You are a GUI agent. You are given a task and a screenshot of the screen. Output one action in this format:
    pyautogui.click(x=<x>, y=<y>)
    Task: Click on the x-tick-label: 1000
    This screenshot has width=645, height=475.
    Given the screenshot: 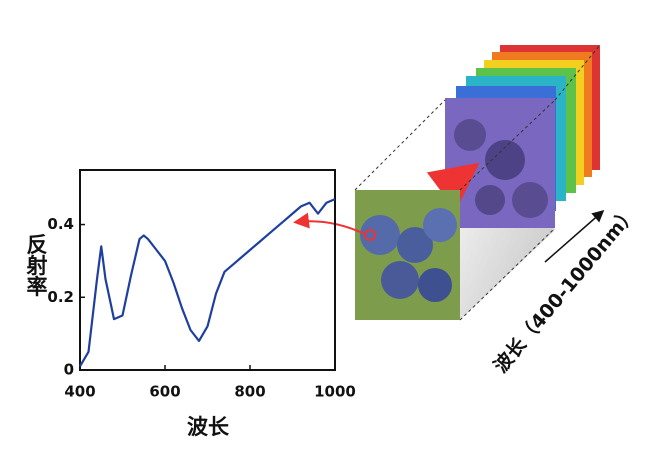 What is the action you would take?
    pyautogui.click(x=335, y=392)
    